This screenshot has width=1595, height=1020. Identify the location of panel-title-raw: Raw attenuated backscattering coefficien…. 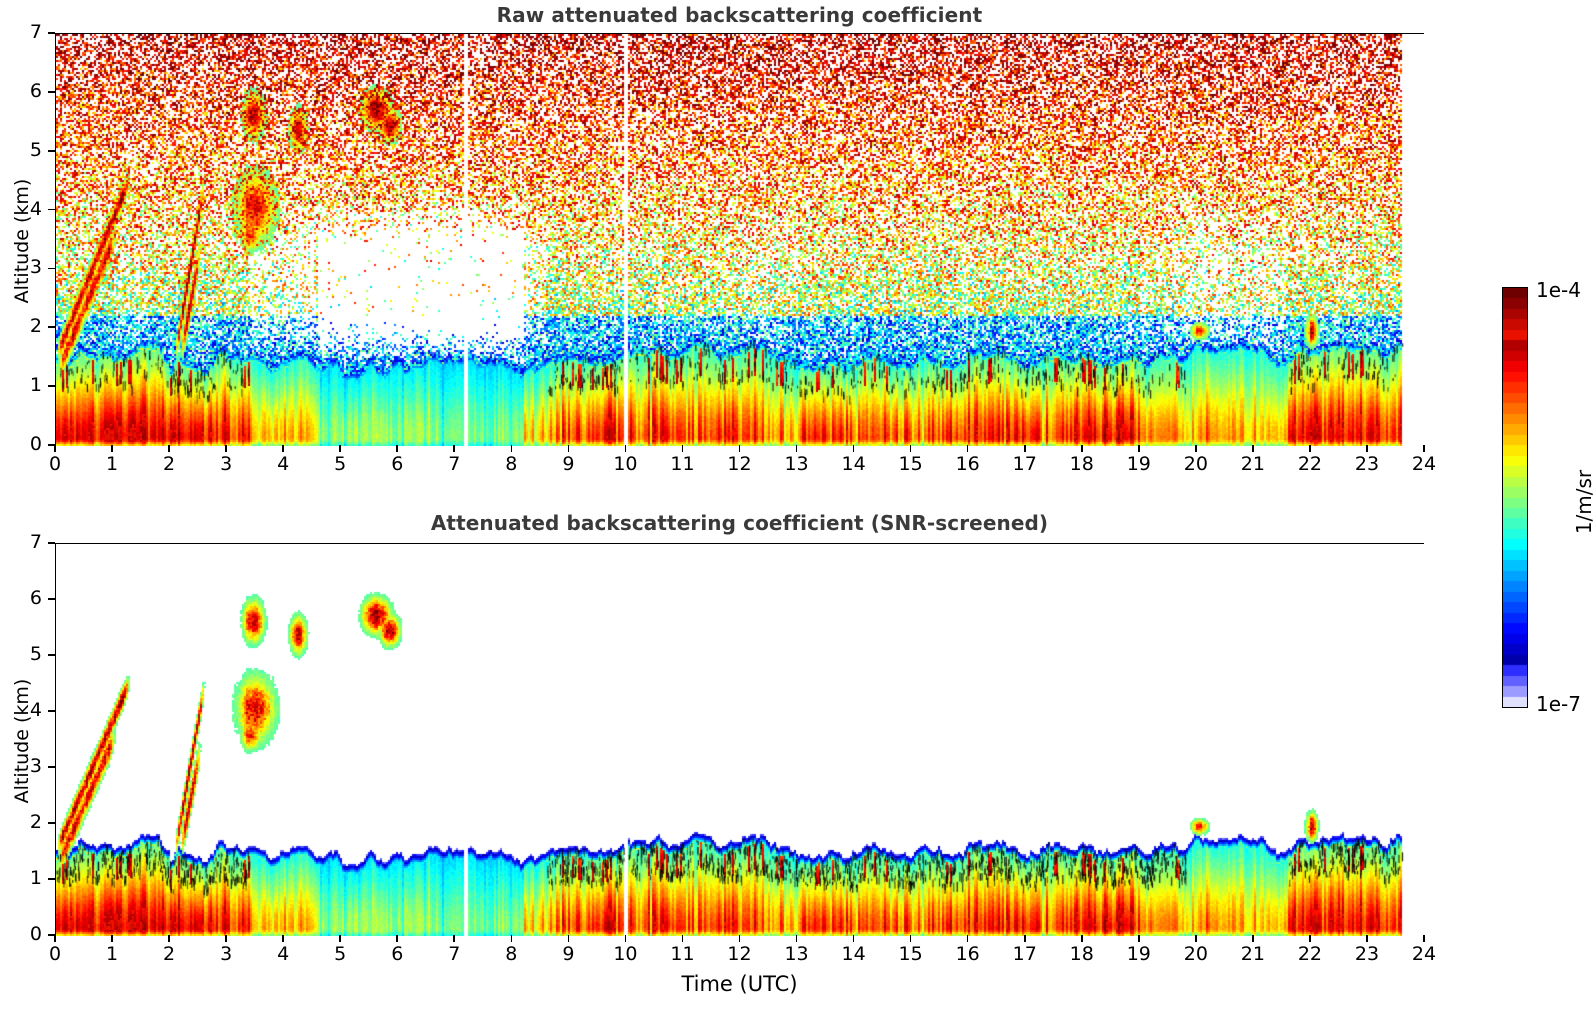
(739, 15).